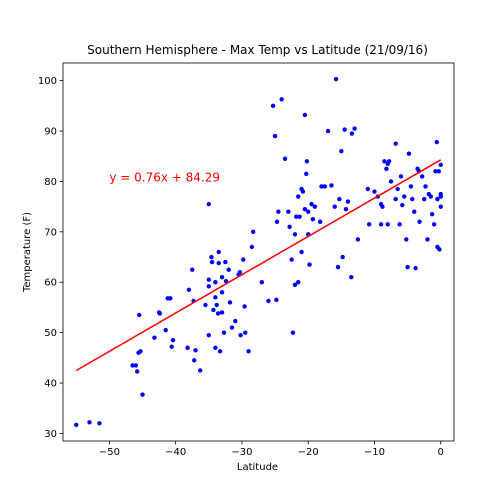 The height and width of the screenshot is (504, 504). I want to click on x-tick-label: −50, so click(109, 452).